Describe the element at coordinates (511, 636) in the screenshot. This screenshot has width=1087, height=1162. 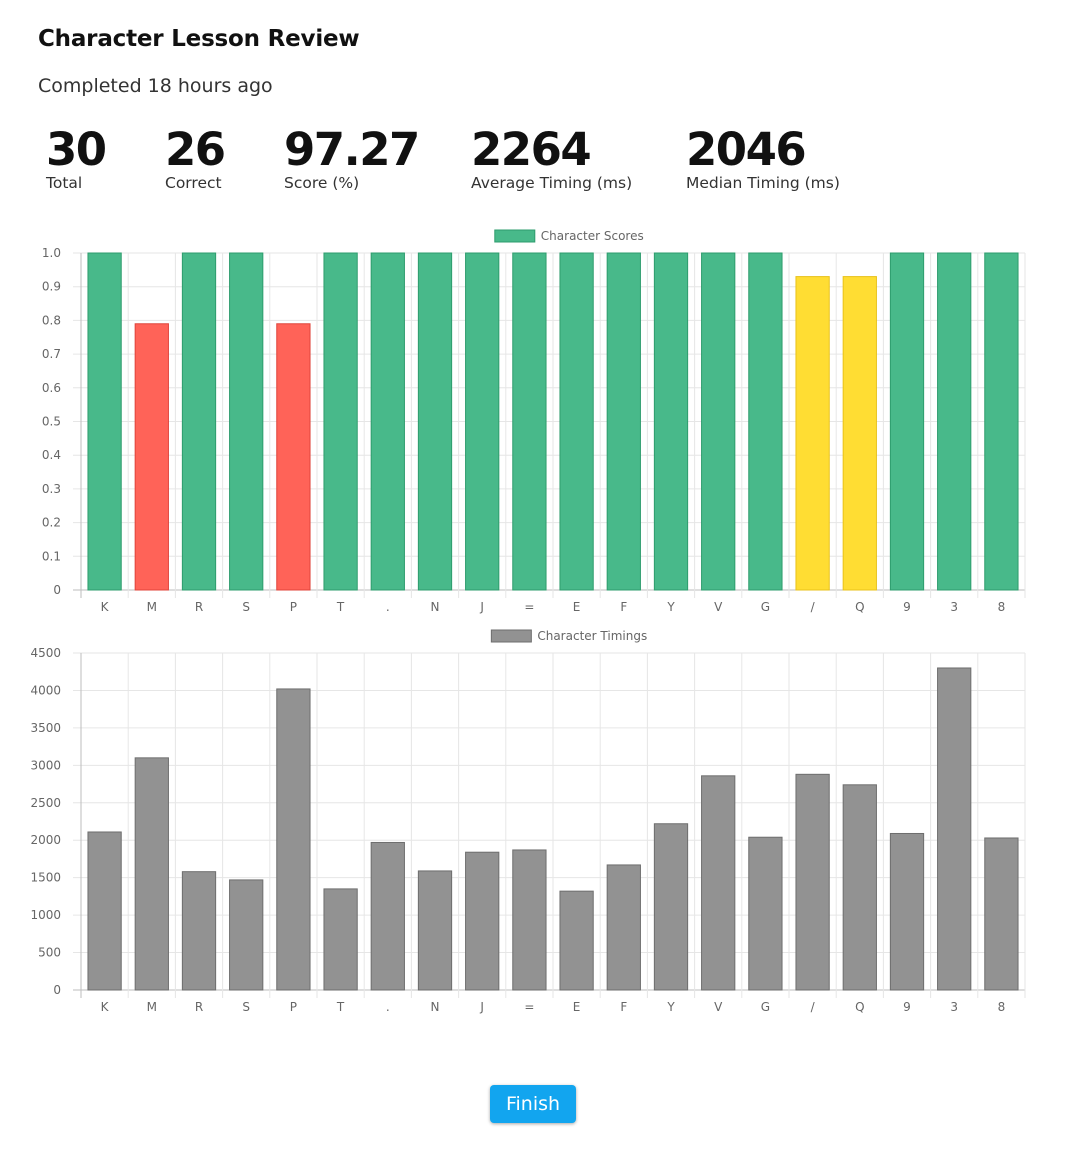
I see `legend-swatch` at that location.